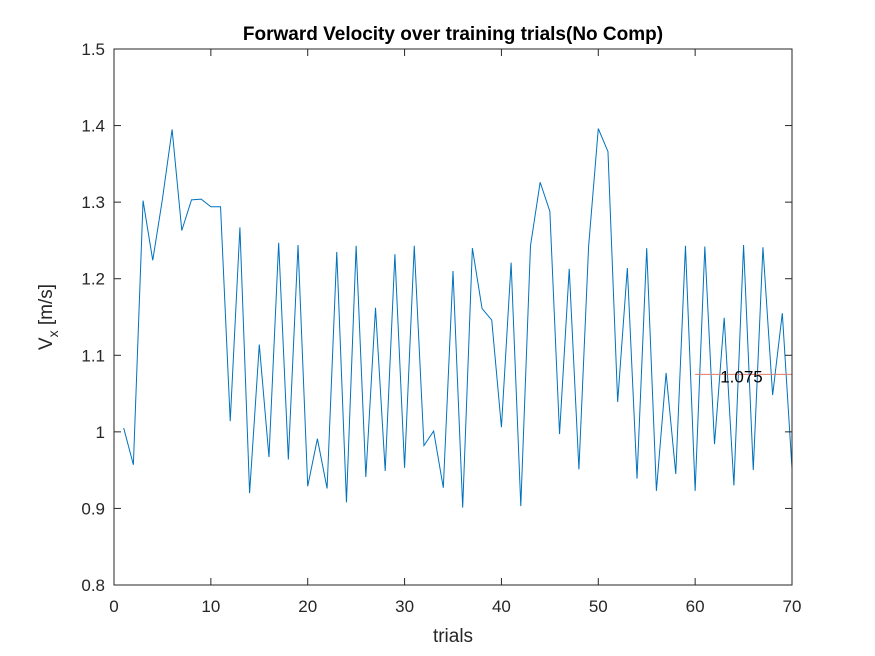 The image size is (875, 656). I want to click on y-tick-label: 1, so click(100, 432).